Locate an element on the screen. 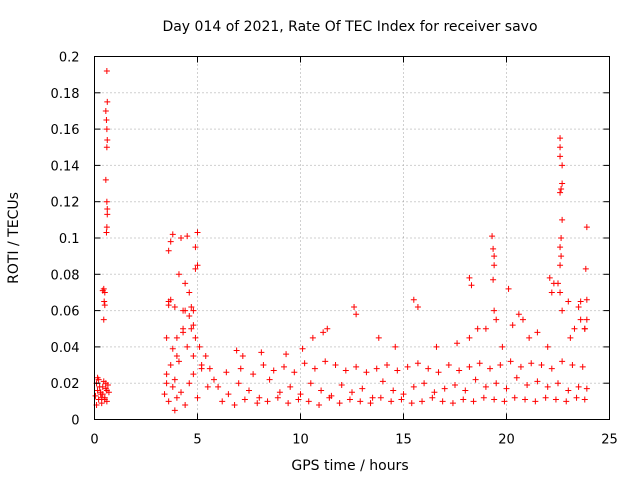 Image resolution: width=640 pixels, height=480 pixels. y-tick-label: 0.06 is located at coordinates (65, 312).